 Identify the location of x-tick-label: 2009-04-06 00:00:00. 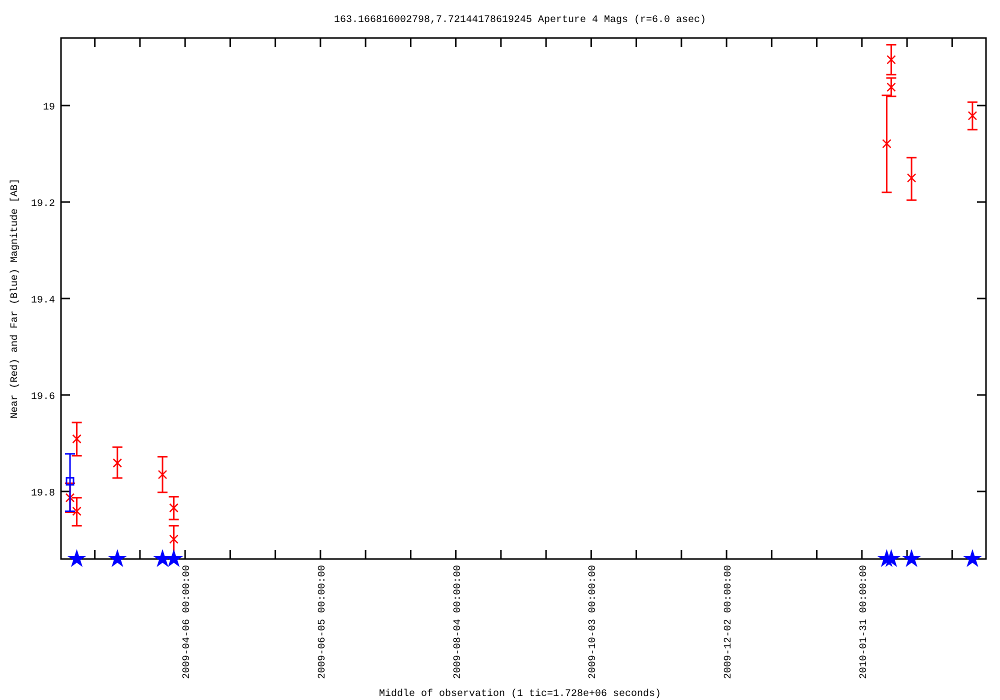
(188, 622).